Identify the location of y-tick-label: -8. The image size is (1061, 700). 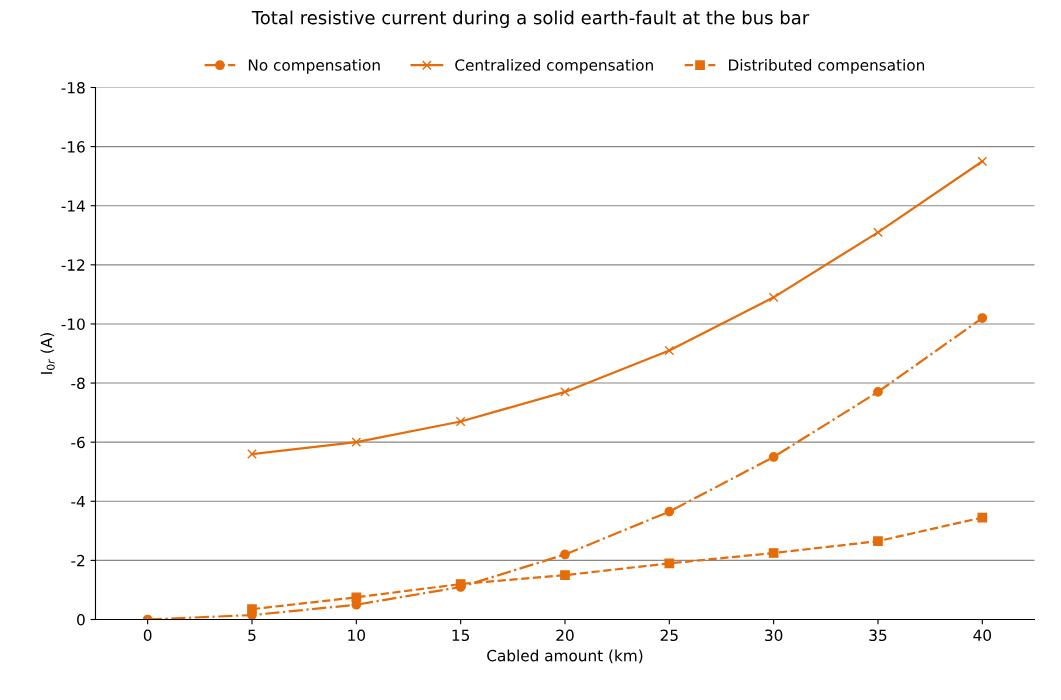
(78, 383).